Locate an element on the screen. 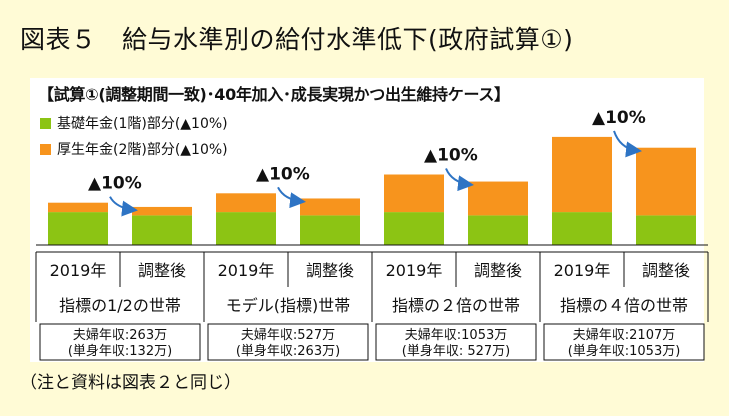 The height and width of the screenshot is (416, 729). category-label-6: 2019年 is located at coordinates (582, 270).